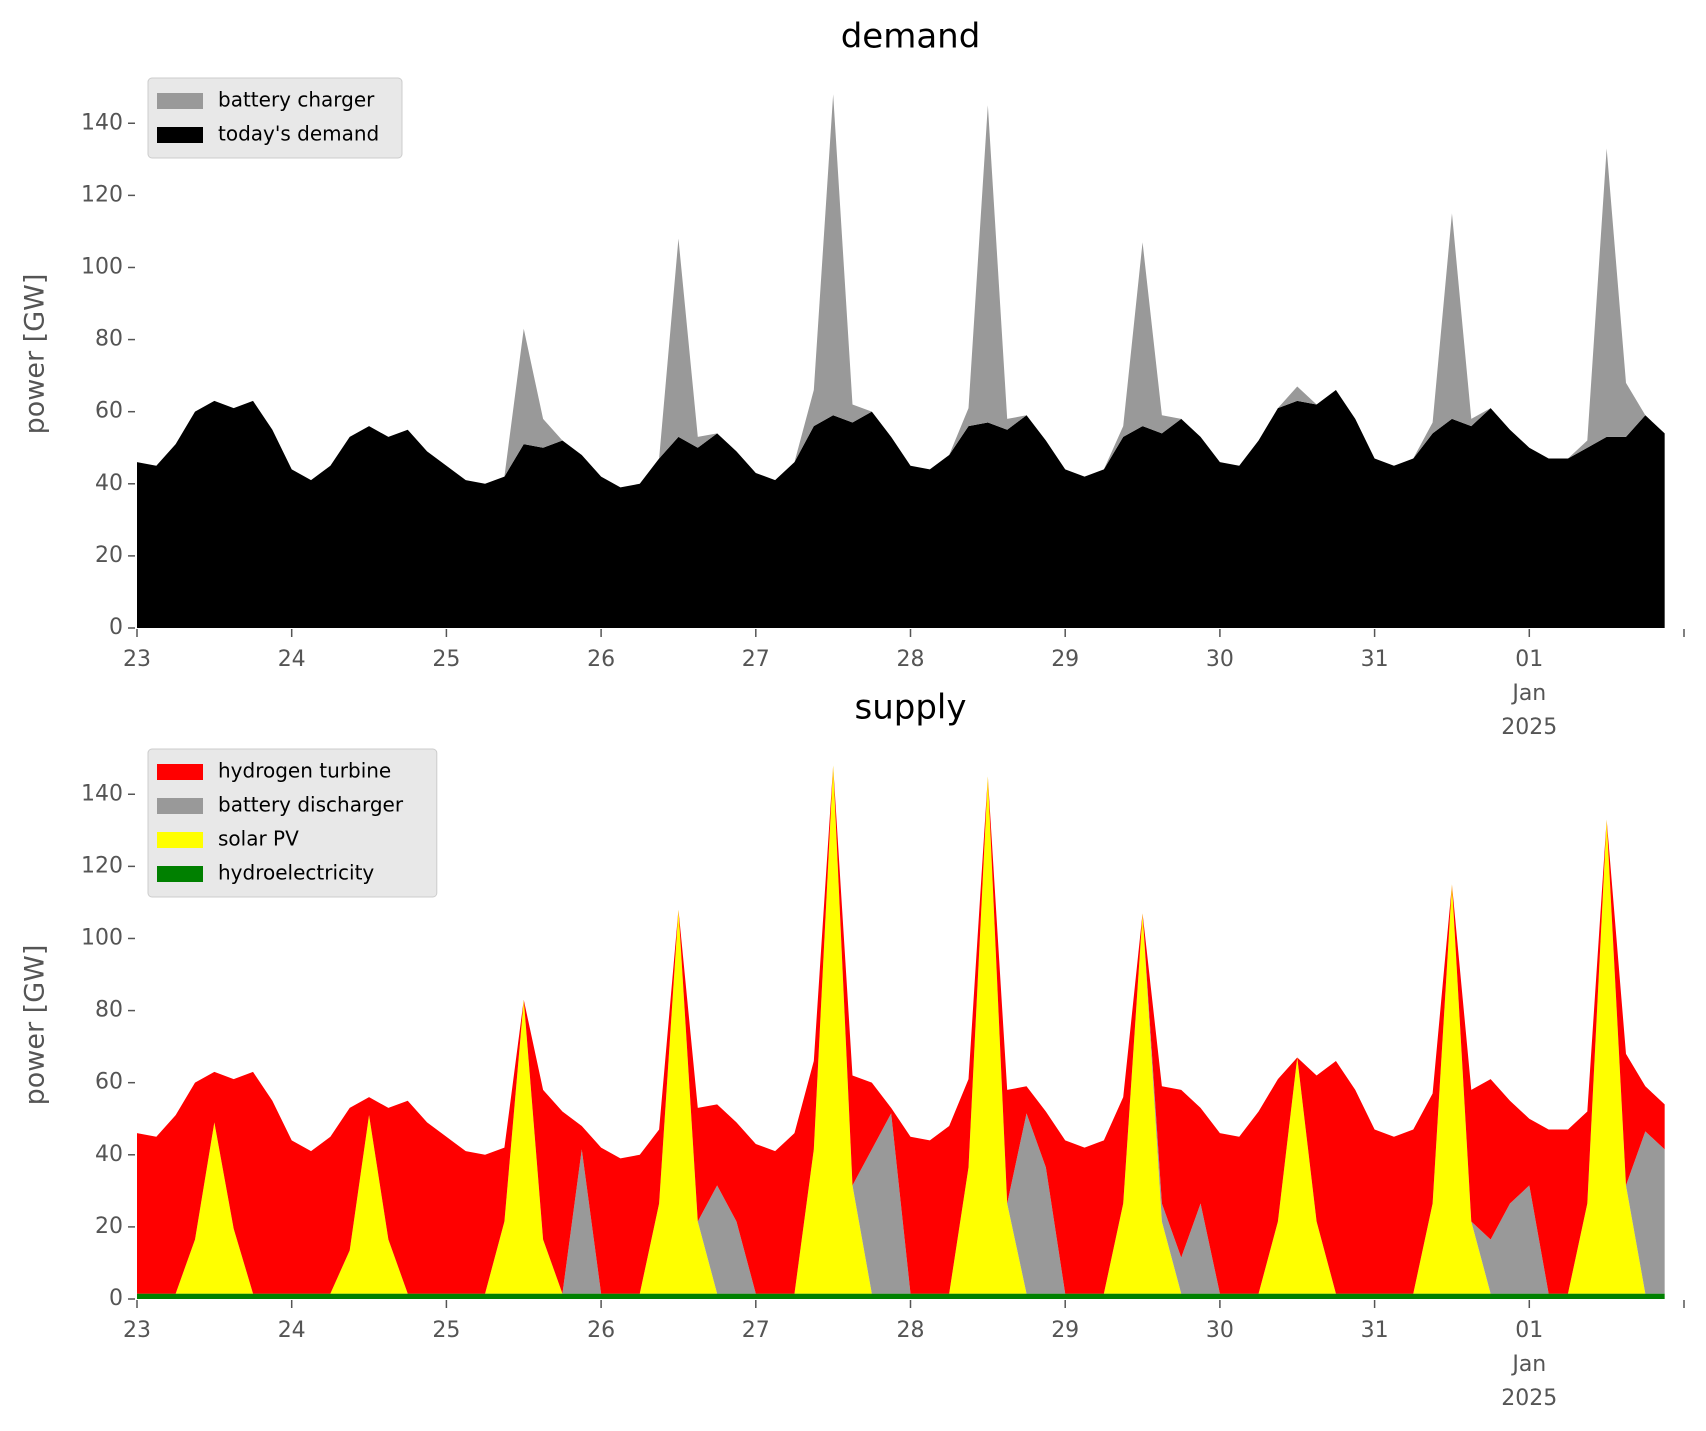 The image size is (1706, 1431). I want to click on legend-label: battery charger, so click(296, 100).